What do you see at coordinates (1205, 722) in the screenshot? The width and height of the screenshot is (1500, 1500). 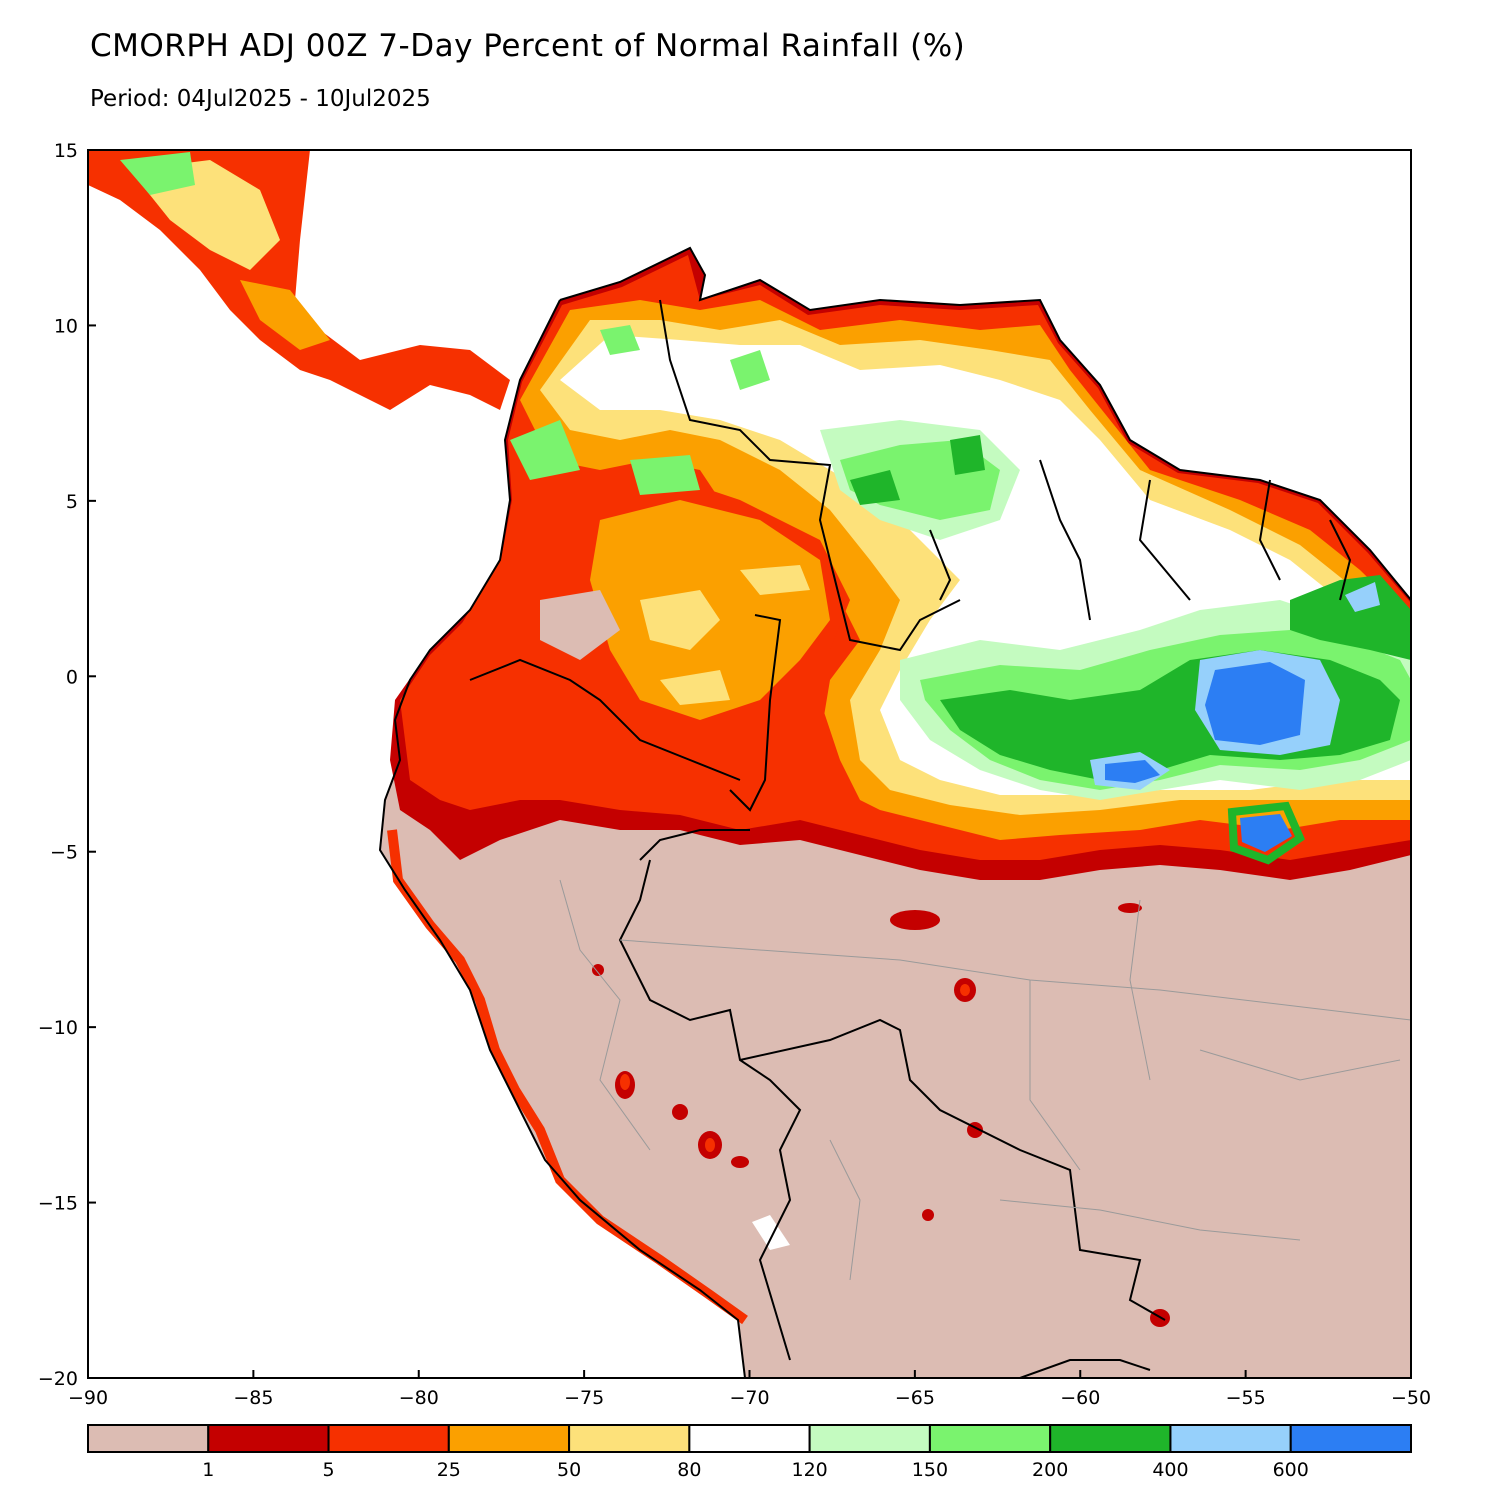 I see `amazon-blue` at bounding box center [1205, 722].